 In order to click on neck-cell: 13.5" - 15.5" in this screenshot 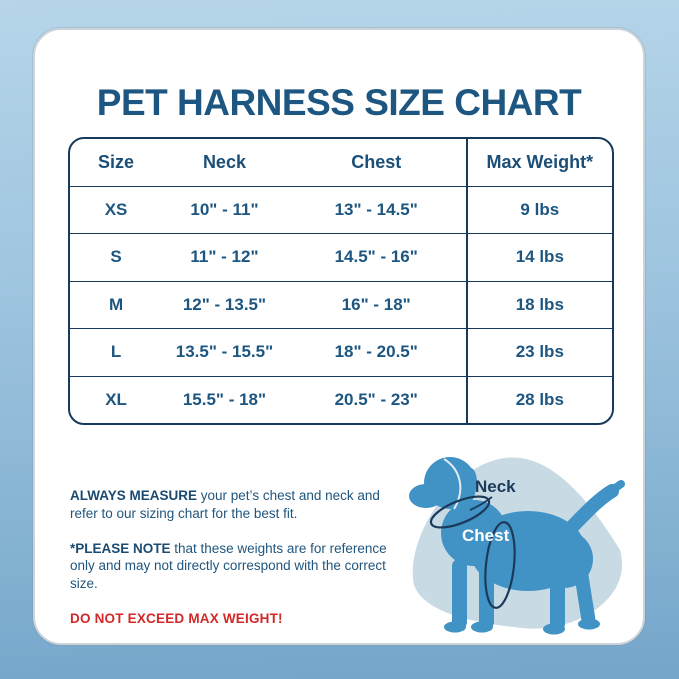, I will do `click(224, 352)`.